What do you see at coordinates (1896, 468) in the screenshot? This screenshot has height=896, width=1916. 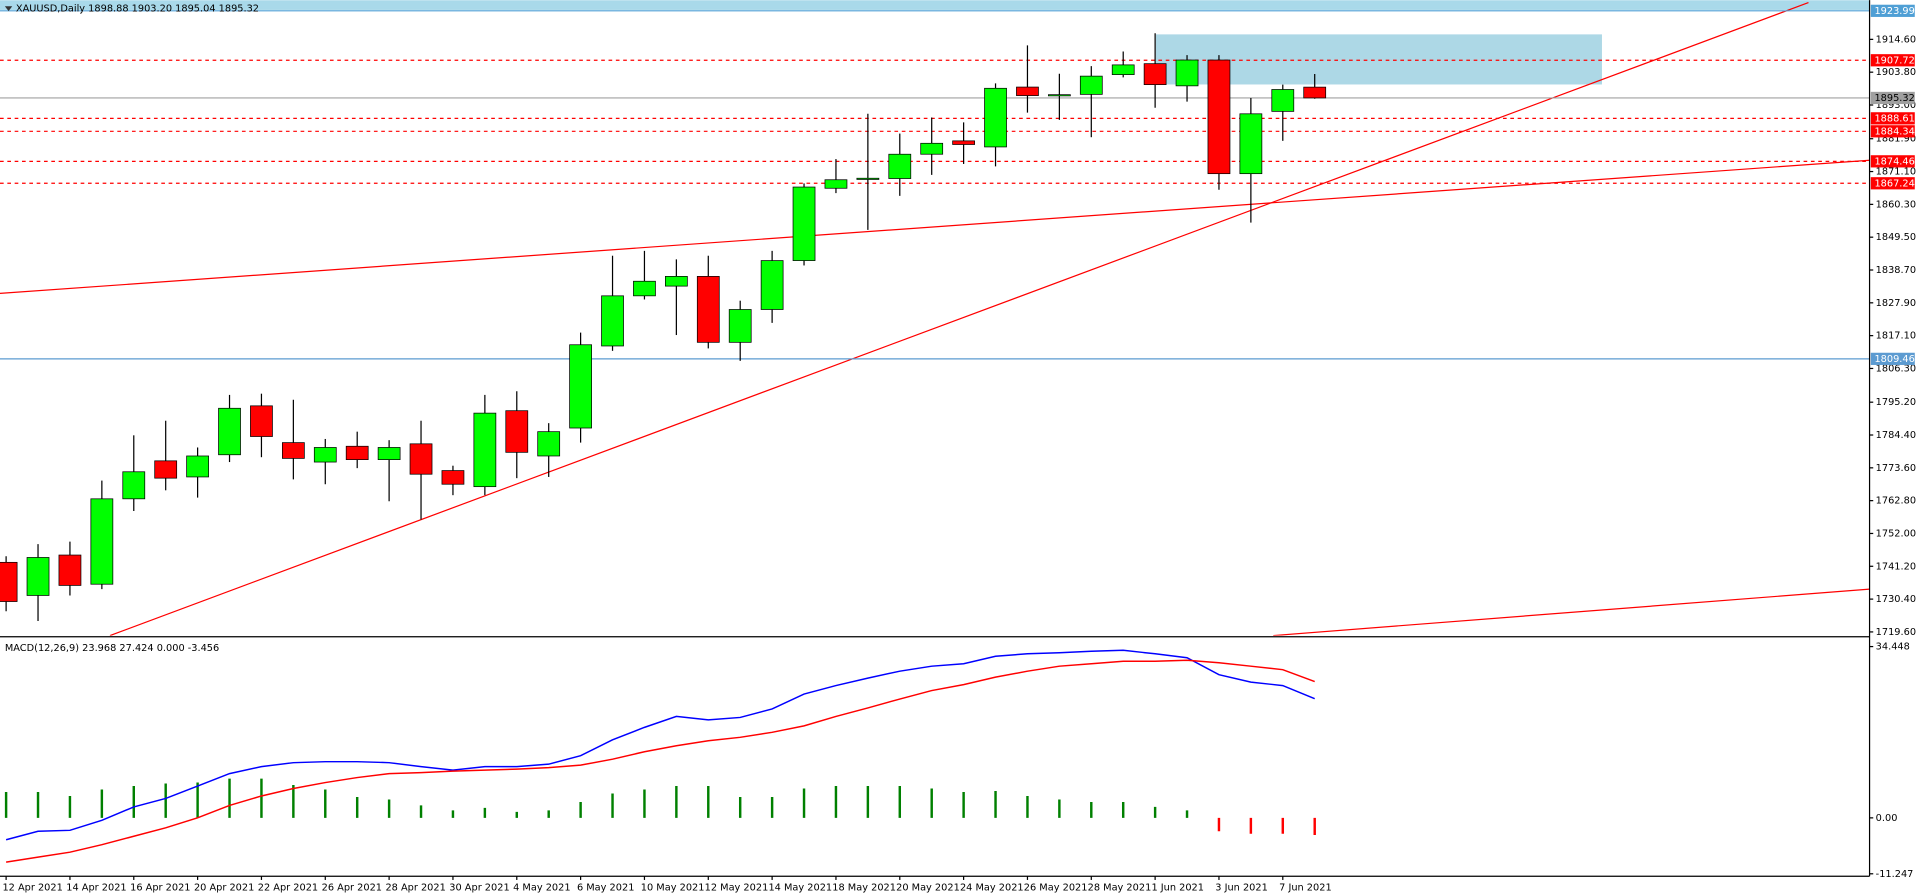 I see `y-tick-label: 1773.60` at bounding box center [1896, 468].